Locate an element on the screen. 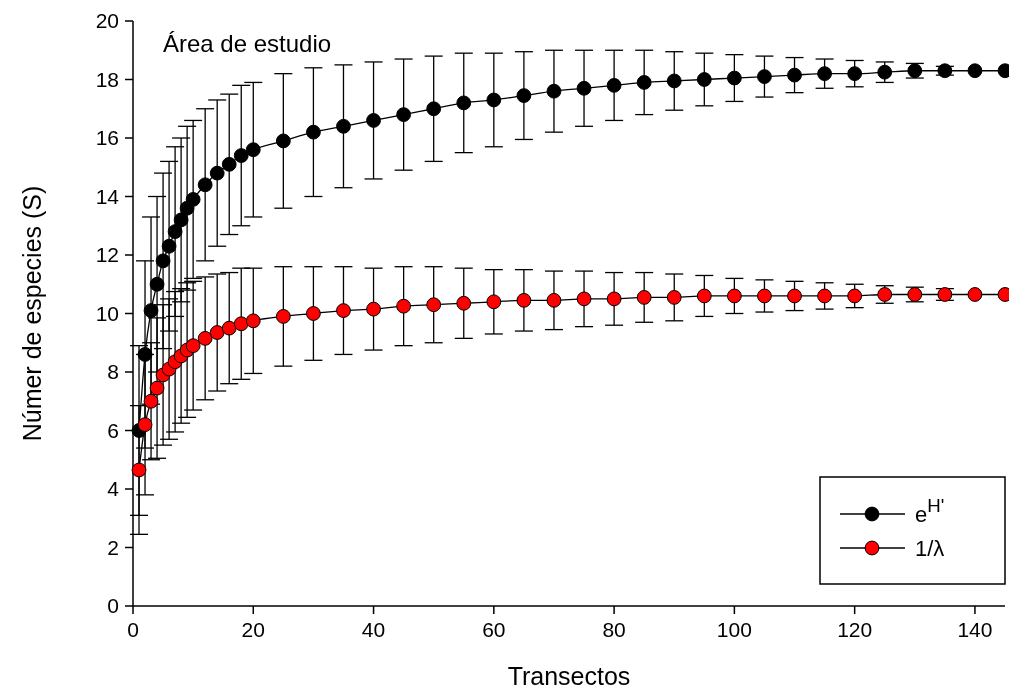 The image size is (1009, 694). x-tick-label: 0 is located at coordinates (133, 629).